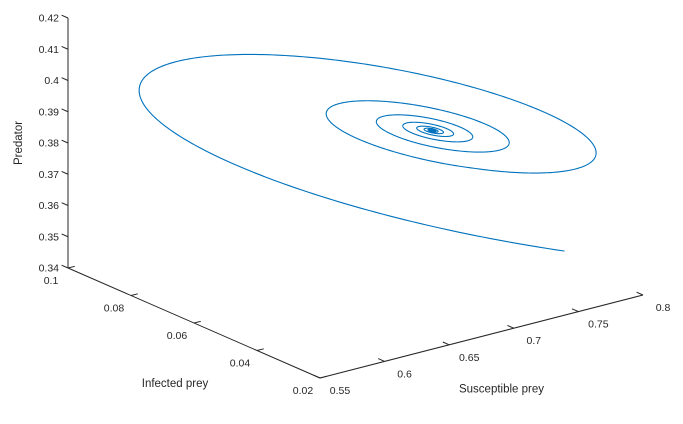 The width and height of the screenshot is (683, 424). I want to click on z-tick-label: 0.4, so click(51, 81).